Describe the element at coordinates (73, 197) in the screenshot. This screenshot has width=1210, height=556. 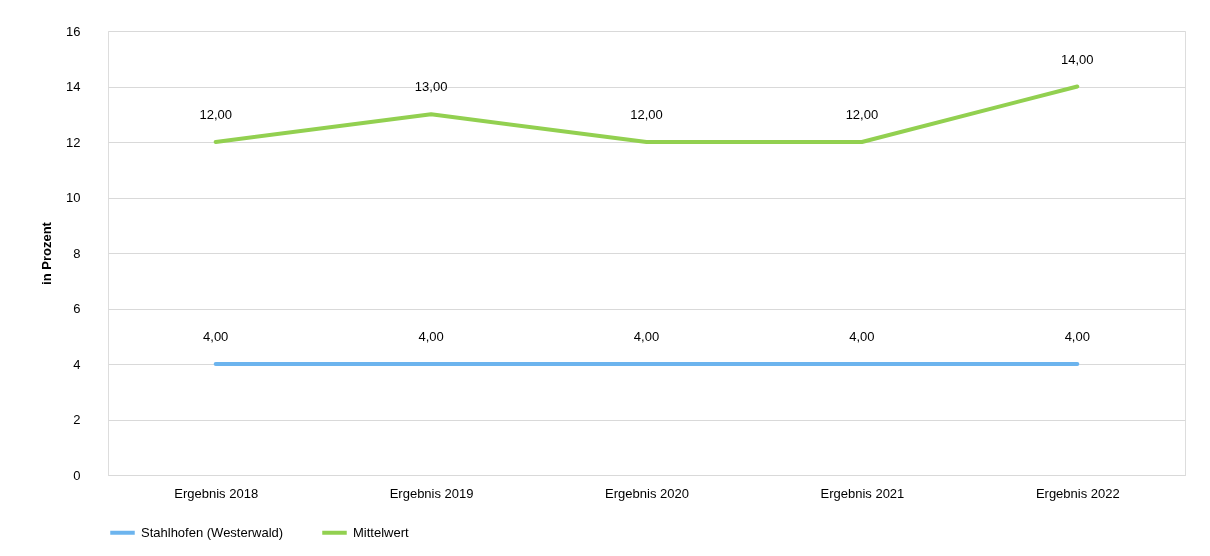
I see `y-tick-label: 10` at that location.